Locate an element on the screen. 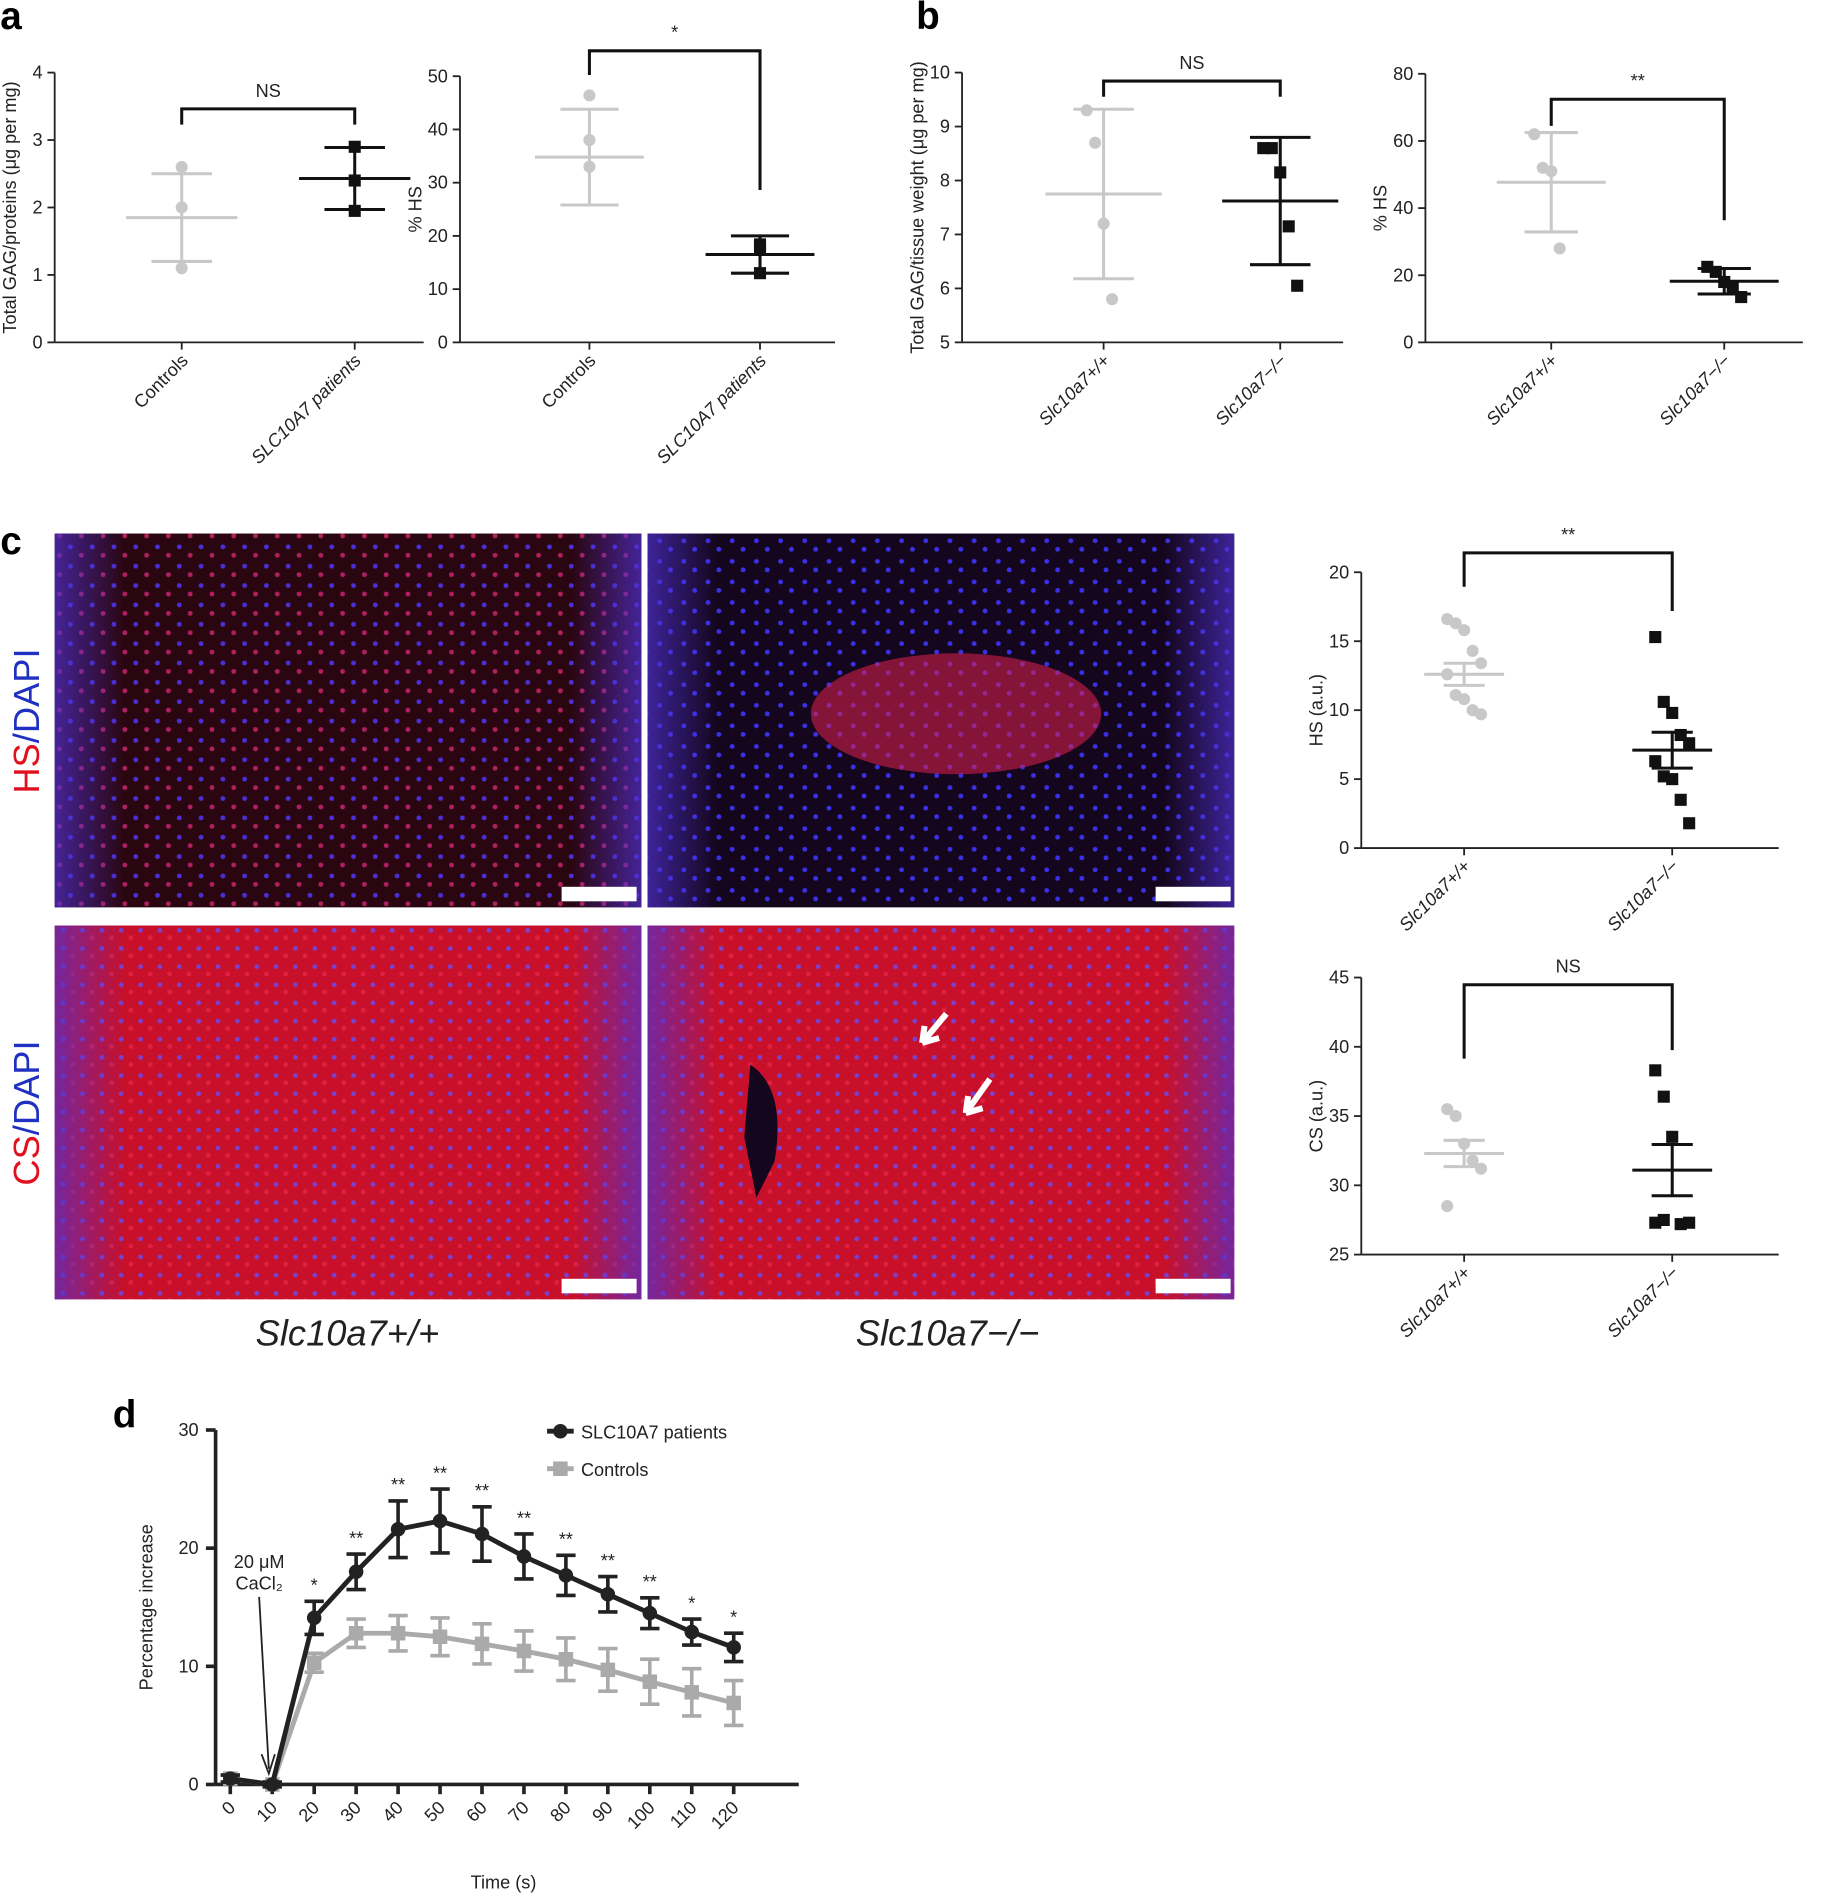 This screenshot has width=1837, height=1897. x-tick-label: 60 is located at coordinates (476, 1811).